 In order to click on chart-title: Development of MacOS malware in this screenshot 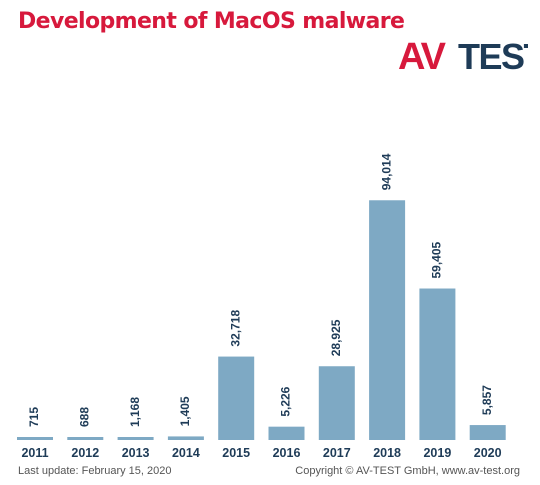, I will do `click(211, 21)`.